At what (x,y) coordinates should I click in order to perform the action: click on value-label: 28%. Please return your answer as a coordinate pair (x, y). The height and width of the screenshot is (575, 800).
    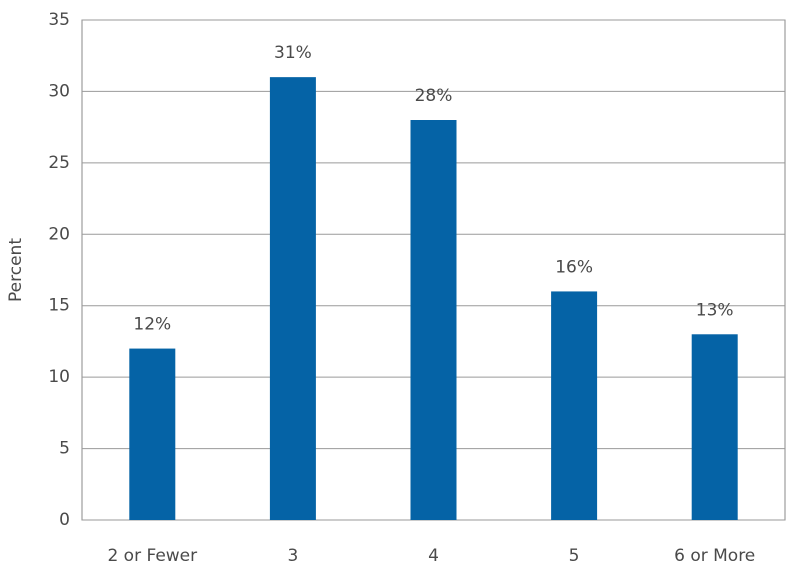
    Looking at the image, I should click on (434, 96).